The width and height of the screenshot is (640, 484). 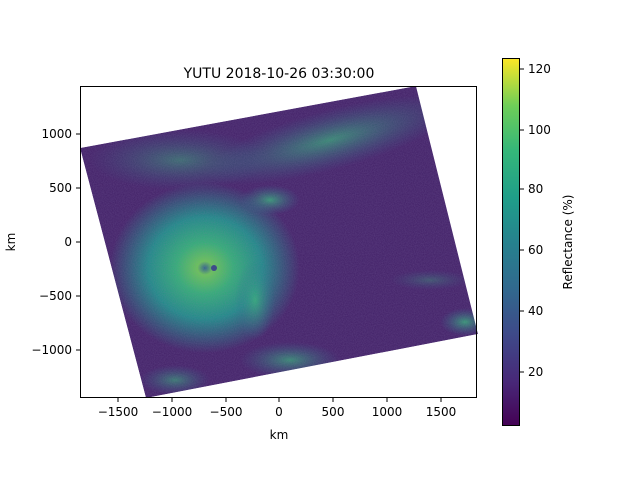 I want to click on colorbar-tick-label: 120, so click(x=539, y=69).